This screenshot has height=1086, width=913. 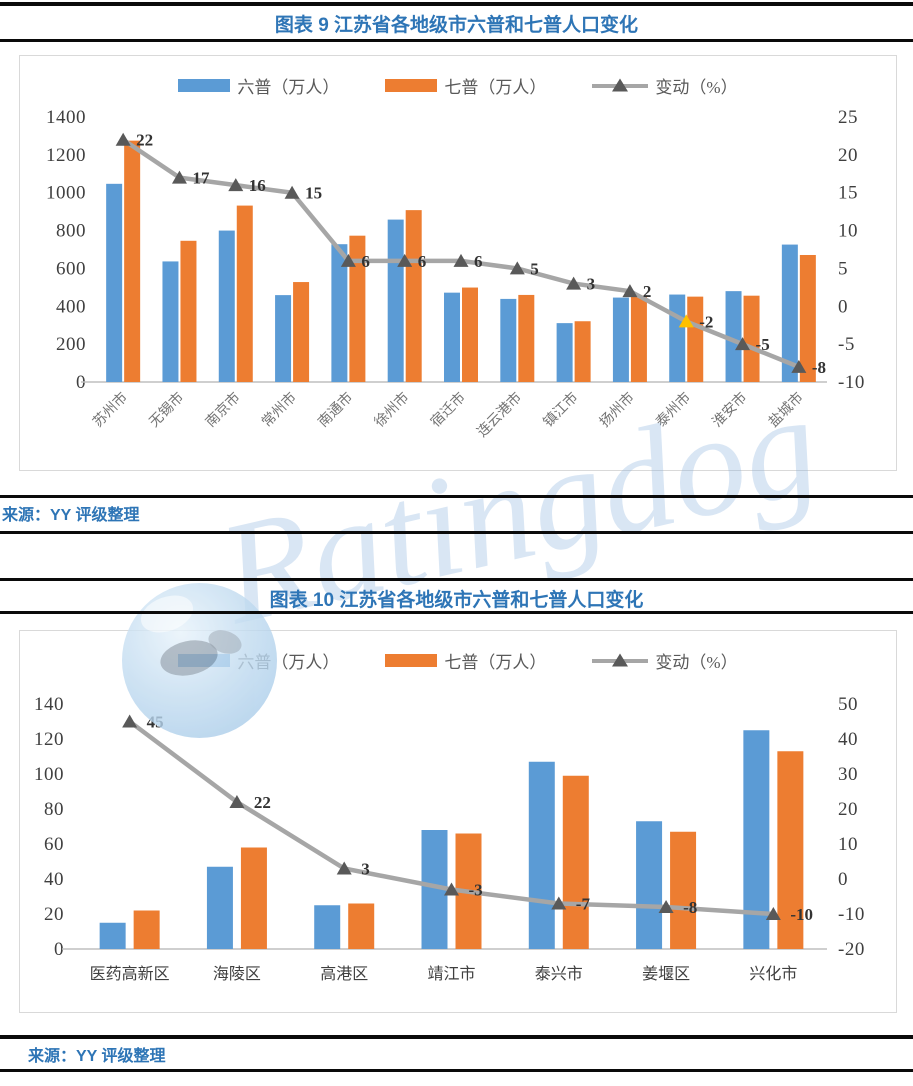 What do you see at coordinates (456, 579) in the screenshot?
I see `separator-line-above-title10` at bounding box center [456, 579].